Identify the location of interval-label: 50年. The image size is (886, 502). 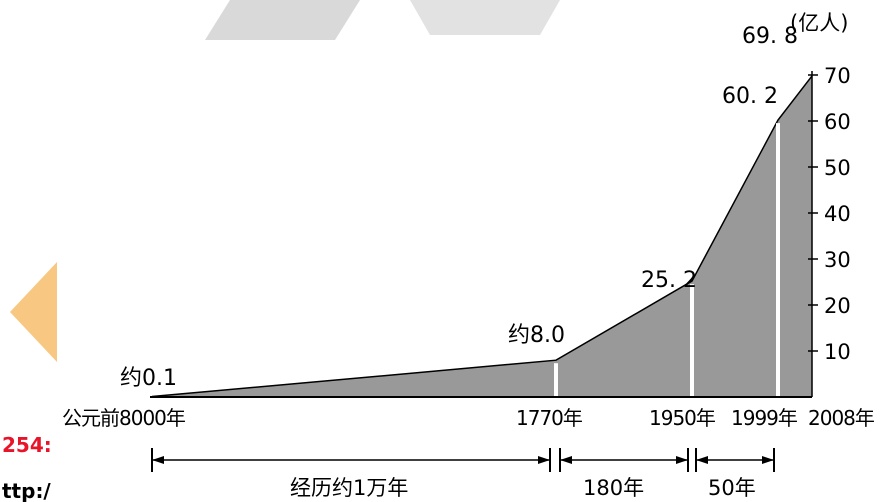
(732, 488).